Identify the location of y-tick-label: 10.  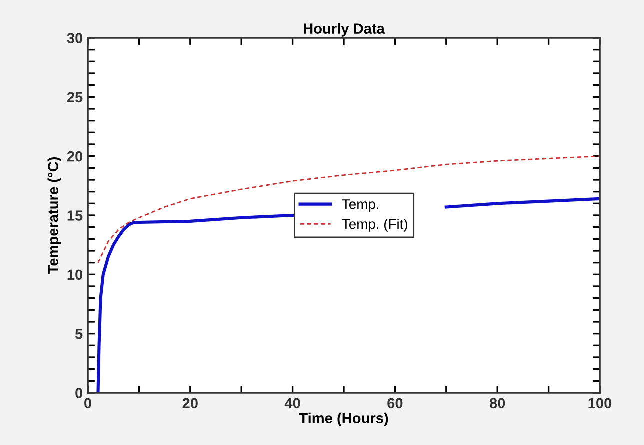
(75, 275).